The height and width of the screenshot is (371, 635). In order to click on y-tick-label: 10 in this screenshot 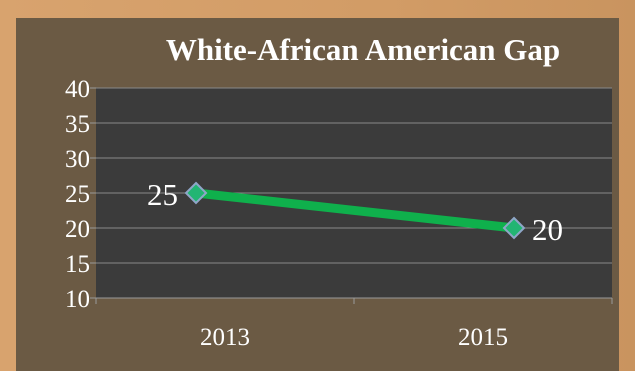, I will do `click(77, 299)`.